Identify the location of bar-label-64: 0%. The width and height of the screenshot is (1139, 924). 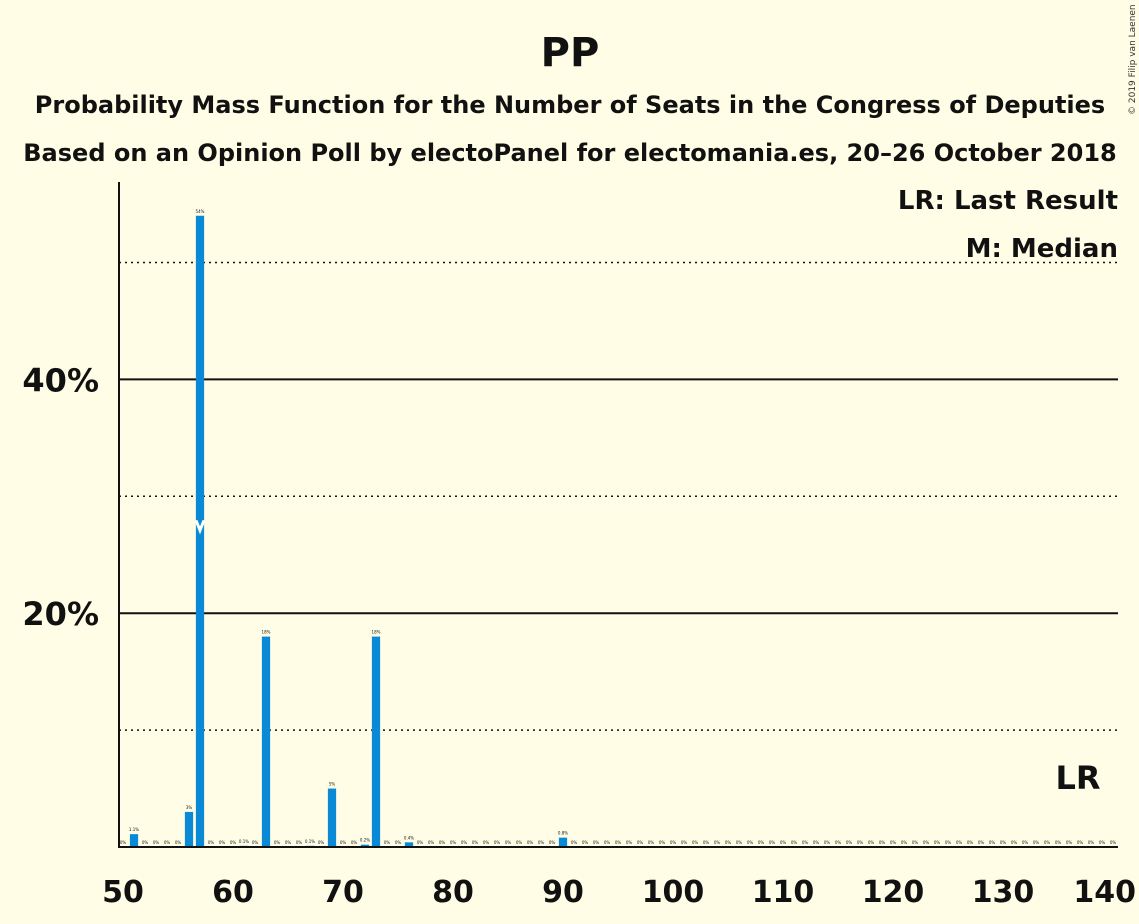
(277, 842).